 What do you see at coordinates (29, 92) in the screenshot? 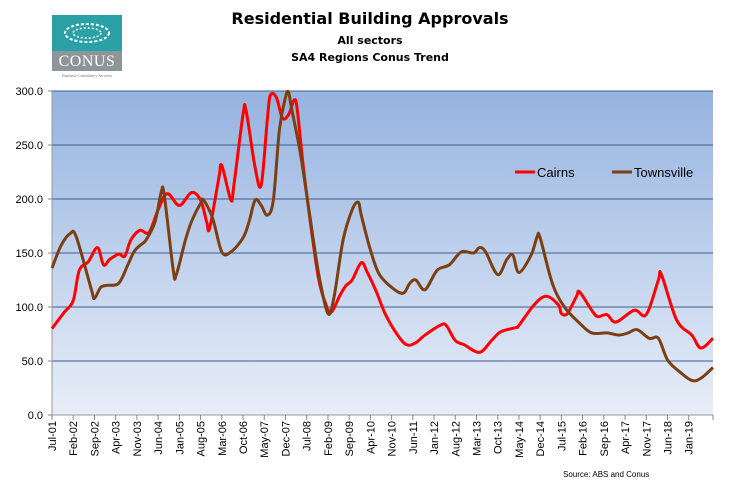
I see `y-tick-label: 300.0` at bounding box center [29, 92].